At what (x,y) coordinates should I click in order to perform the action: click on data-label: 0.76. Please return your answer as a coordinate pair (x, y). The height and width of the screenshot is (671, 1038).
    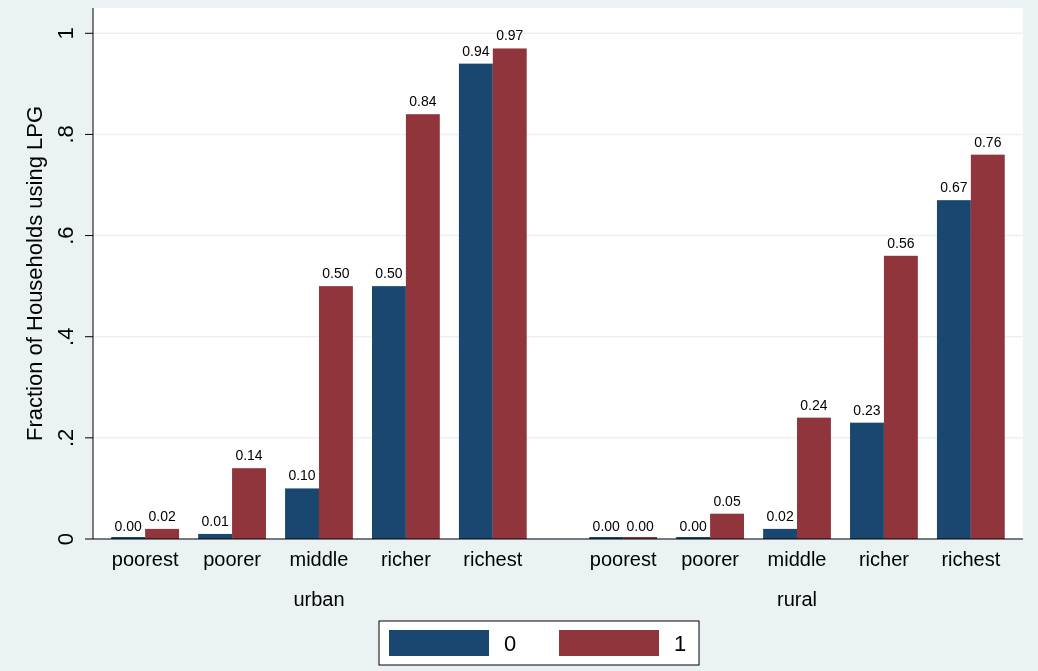
    Looking at the image, I should click on (988, 141).